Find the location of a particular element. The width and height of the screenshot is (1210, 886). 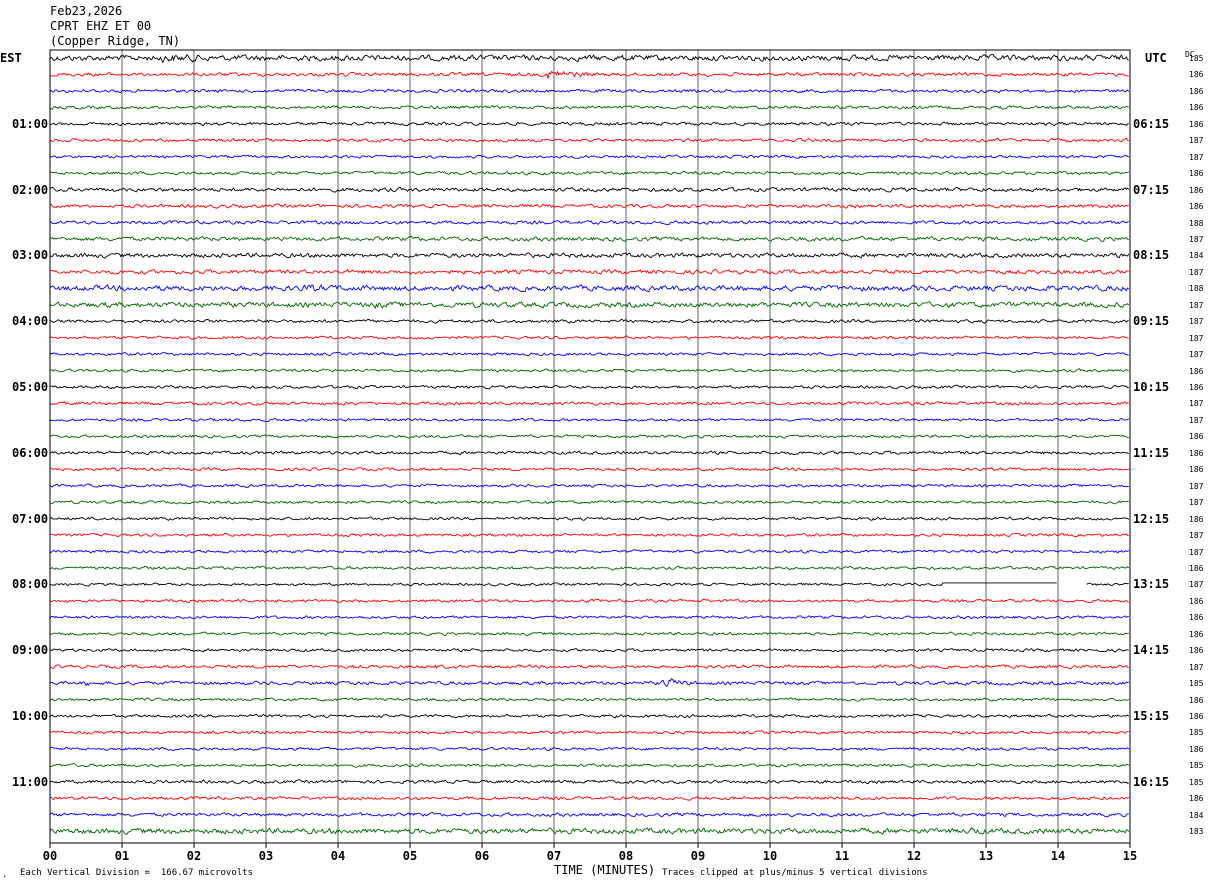

x-tick-label: 06 is located at coordinates (482, 856).